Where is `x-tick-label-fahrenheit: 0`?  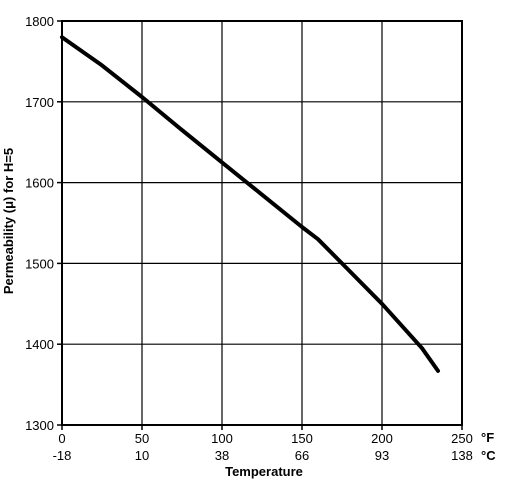
x-tick-label-fahrenheit: 0 is located at coordinates (61, 438).